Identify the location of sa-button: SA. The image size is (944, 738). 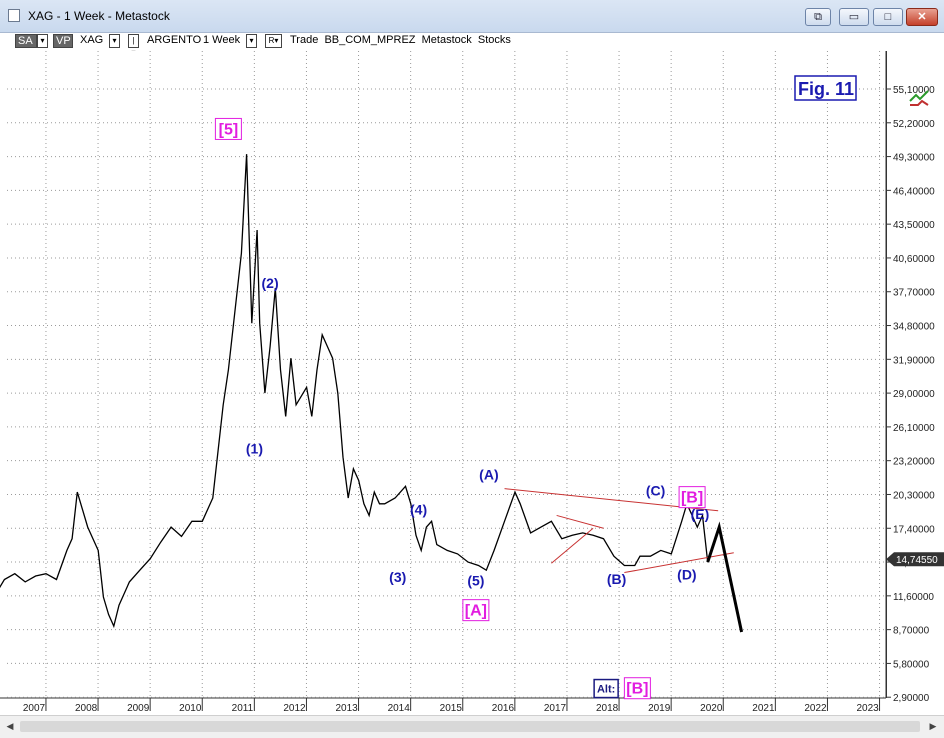
(26, 41).